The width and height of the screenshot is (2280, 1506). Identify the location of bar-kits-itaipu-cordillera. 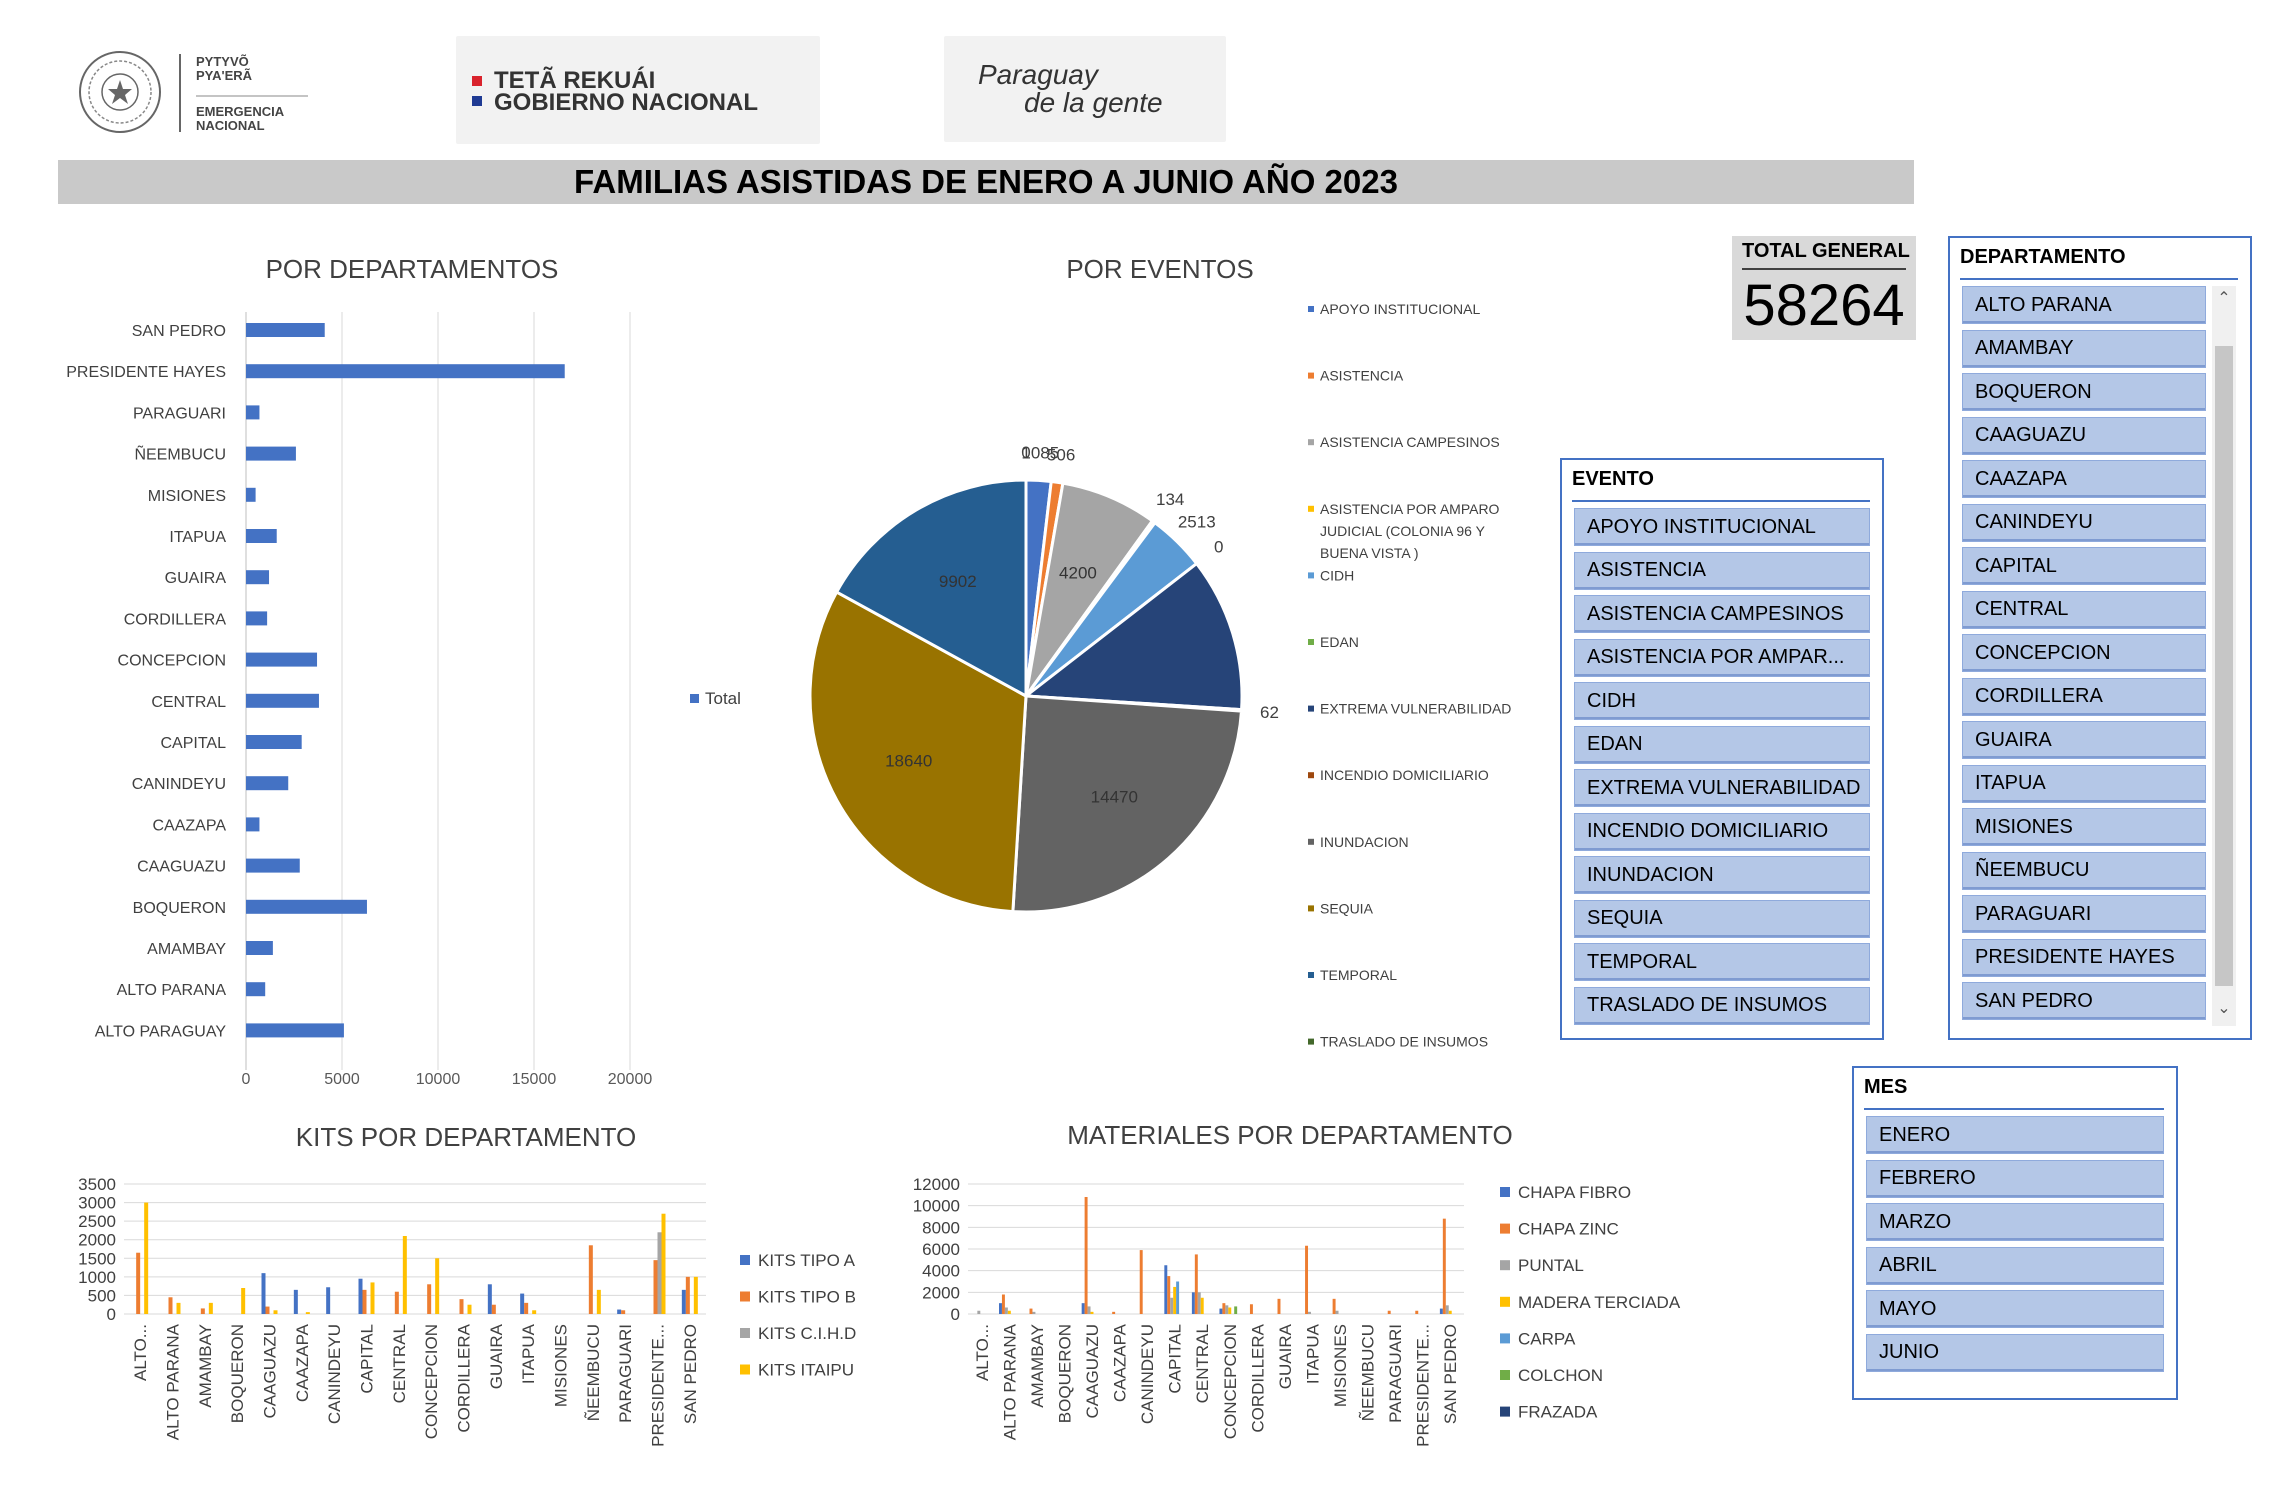
(469, 1309).